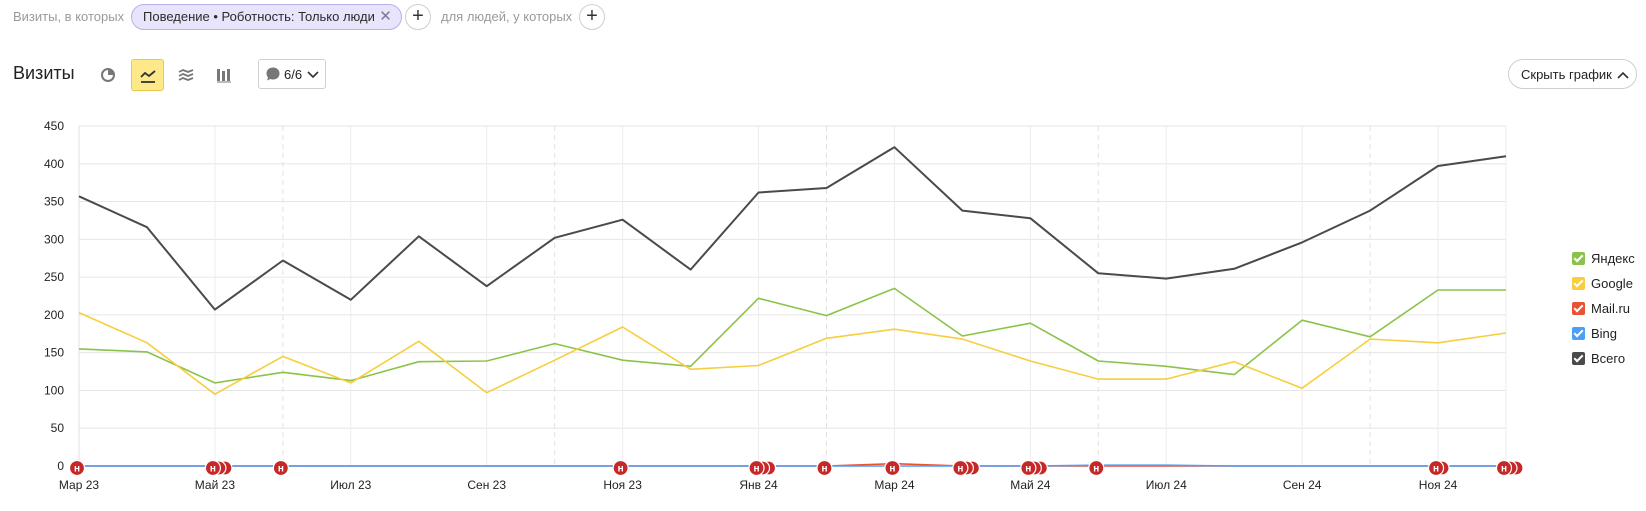 This screenshot has width=1646, height=511. I want to click on add-people-condition-button: +, so click(592, 17).